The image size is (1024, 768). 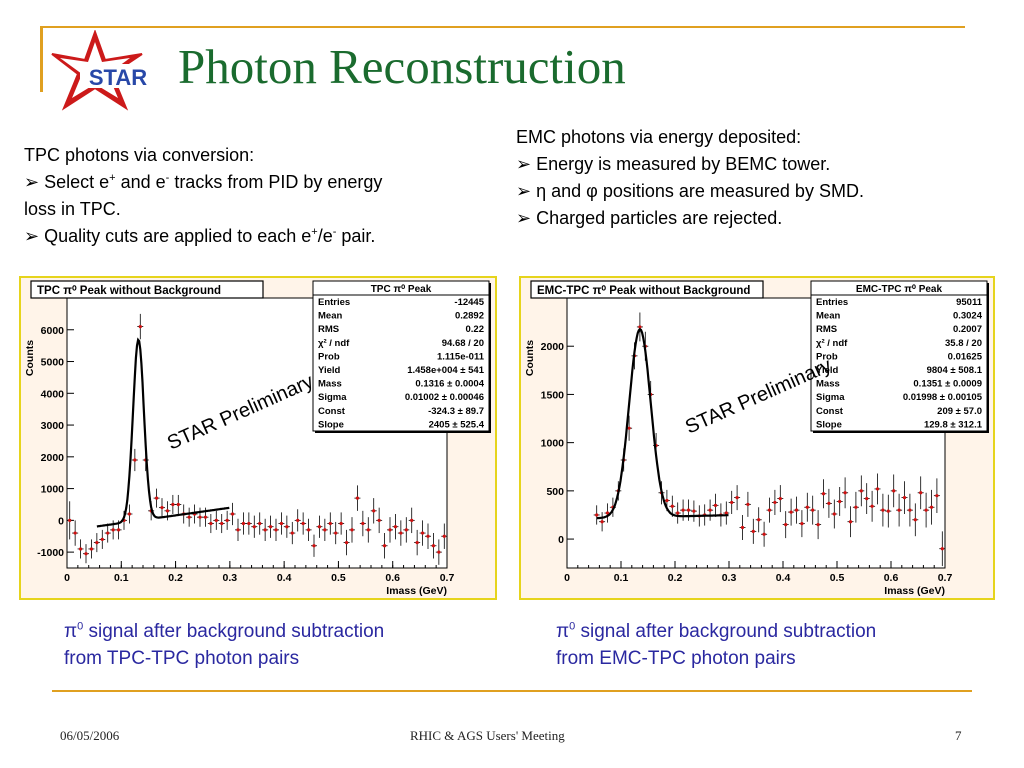 What do you see at coordinates (899, 289) in the screenshot?
I see `stats-title: EMC-TPC π⁰ Peak` at bounding box center [899, 289].